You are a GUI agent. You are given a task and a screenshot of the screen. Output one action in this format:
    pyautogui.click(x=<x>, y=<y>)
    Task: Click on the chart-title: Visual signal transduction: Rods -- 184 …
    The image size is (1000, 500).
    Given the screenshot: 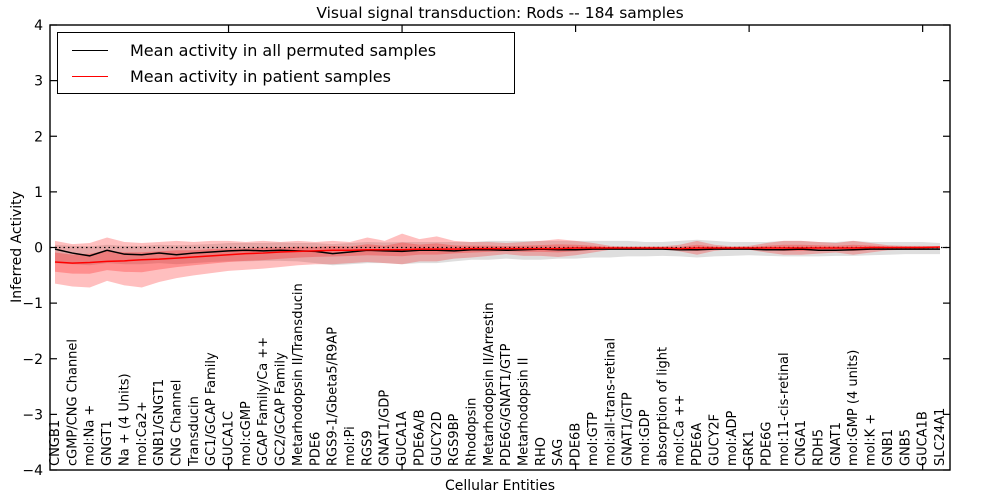 What is the action you would take?
    pyautogui.click(x=500, y=13)
    